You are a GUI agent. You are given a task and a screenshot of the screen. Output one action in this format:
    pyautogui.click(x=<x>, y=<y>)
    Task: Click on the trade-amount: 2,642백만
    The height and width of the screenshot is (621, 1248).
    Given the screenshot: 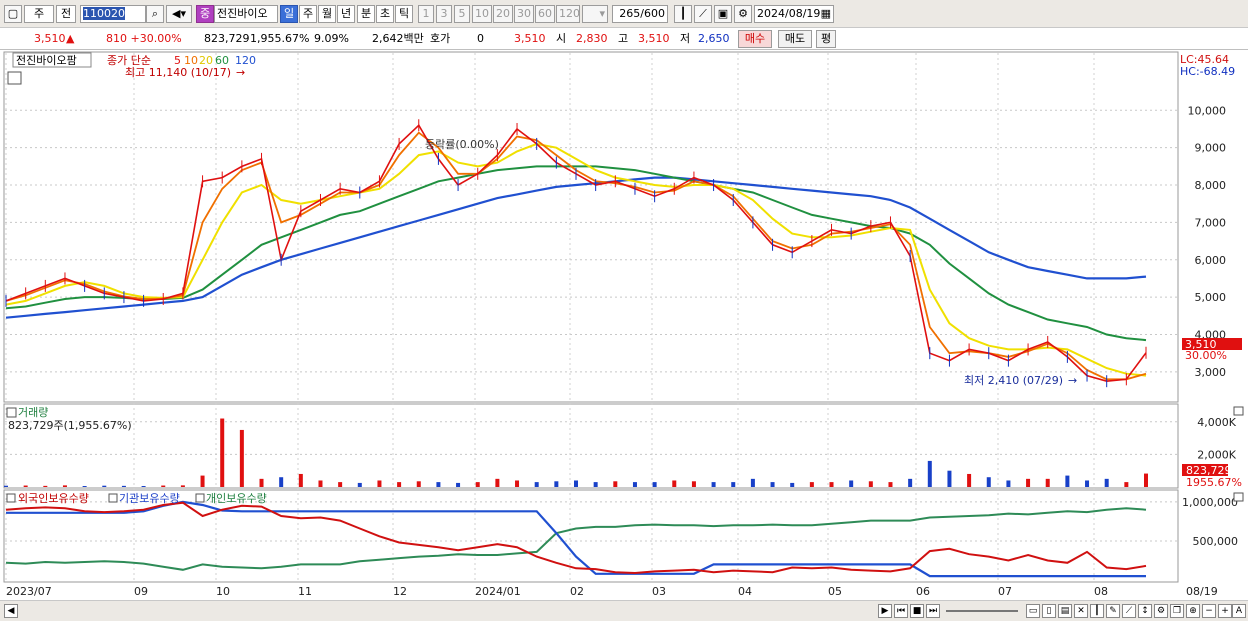 What is the action you would take?
    pyautogui.click(x=398, y=38)
    